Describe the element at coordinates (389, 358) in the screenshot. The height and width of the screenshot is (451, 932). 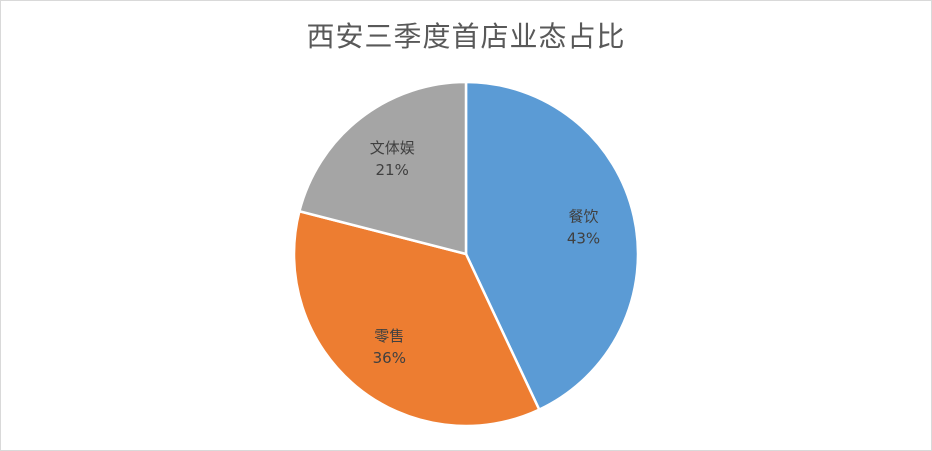
I see `slice-value-label-2: 36%` at that location.